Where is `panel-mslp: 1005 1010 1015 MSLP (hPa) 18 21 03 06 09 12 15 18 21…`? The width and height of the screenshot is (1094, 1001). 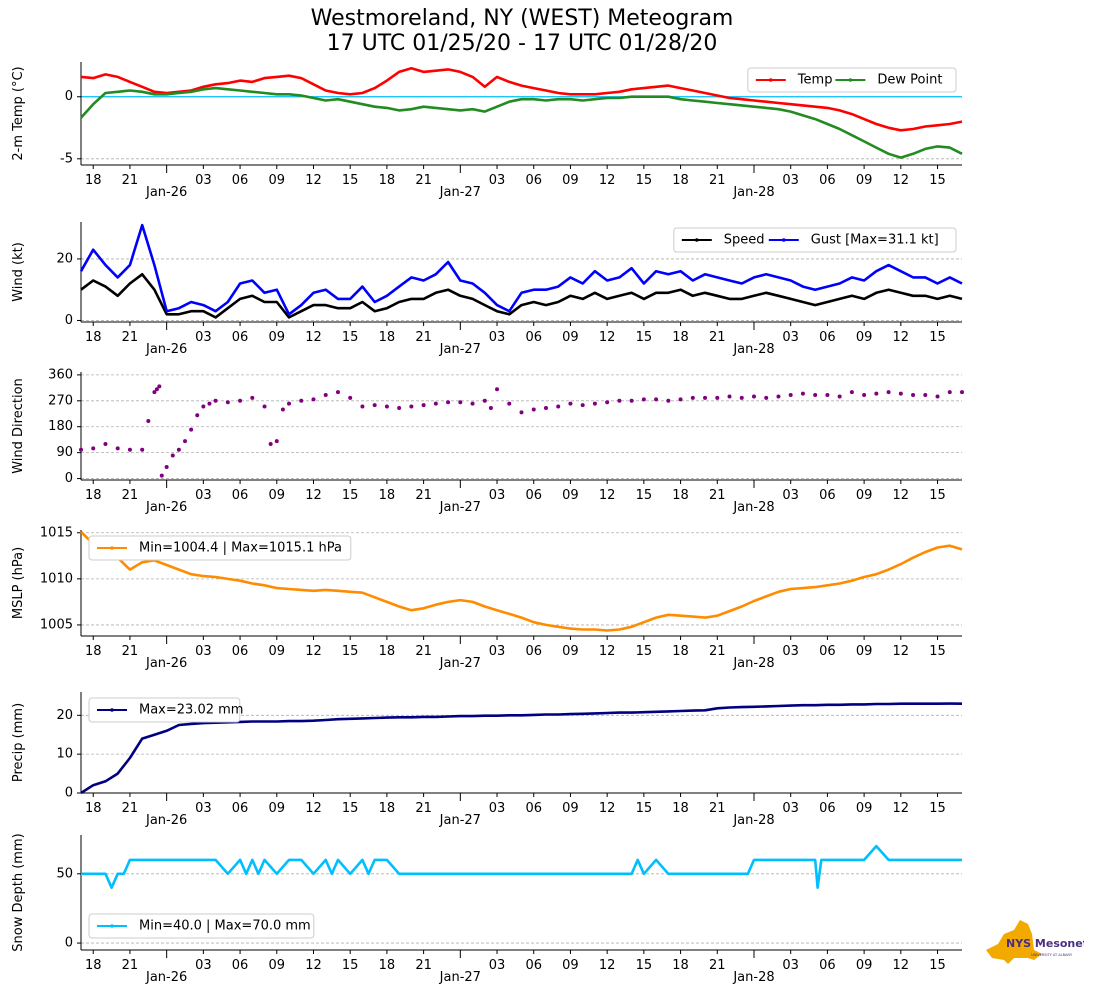
panel-mslp: 1005 1010 1015 MSLP (hPa) 18 21 03 06 09 12 15 18 21… is located at coordinates (487, 598).